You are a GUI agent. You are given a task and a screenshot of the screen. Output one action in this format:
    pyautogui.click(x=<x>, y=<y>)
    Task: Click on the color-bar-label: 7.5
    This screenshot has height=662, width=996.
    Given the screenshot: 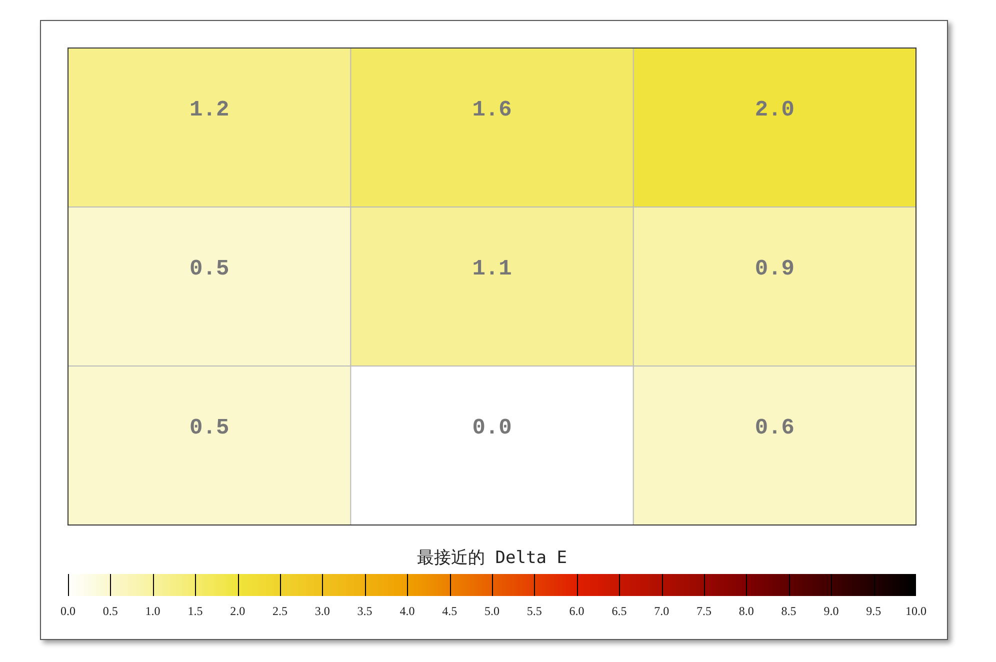 What is the action you would take?
    pyautogui.click(x=704, y=611)
    